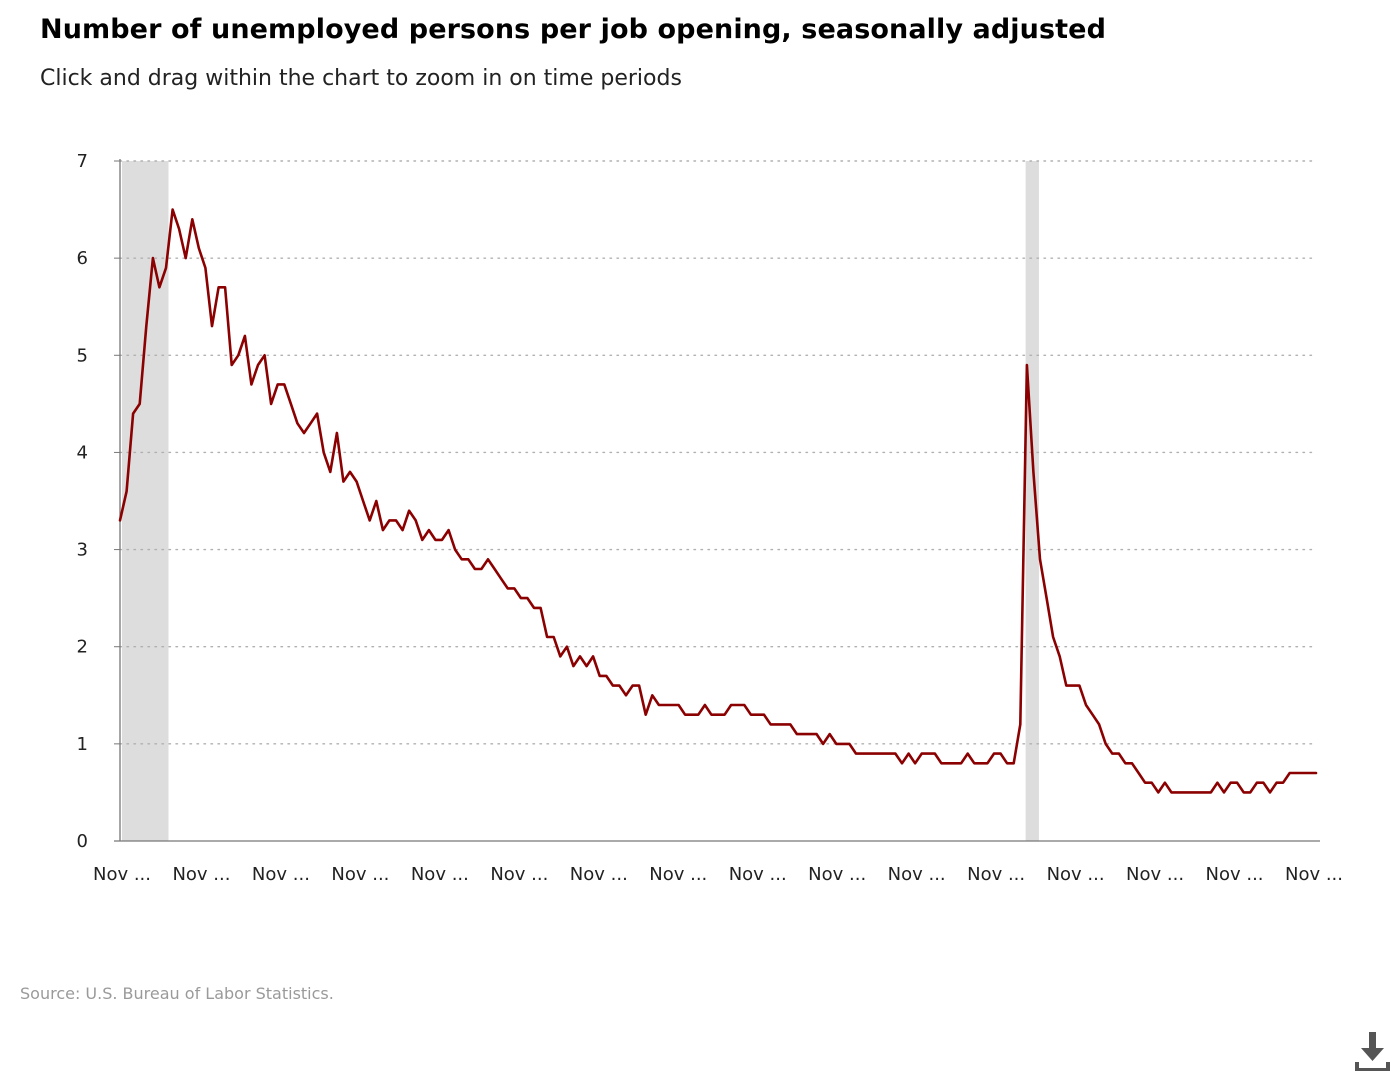 The height and width of the screenshot is (1080, 1400). I want to click on download-button, so click(1372, 1051).